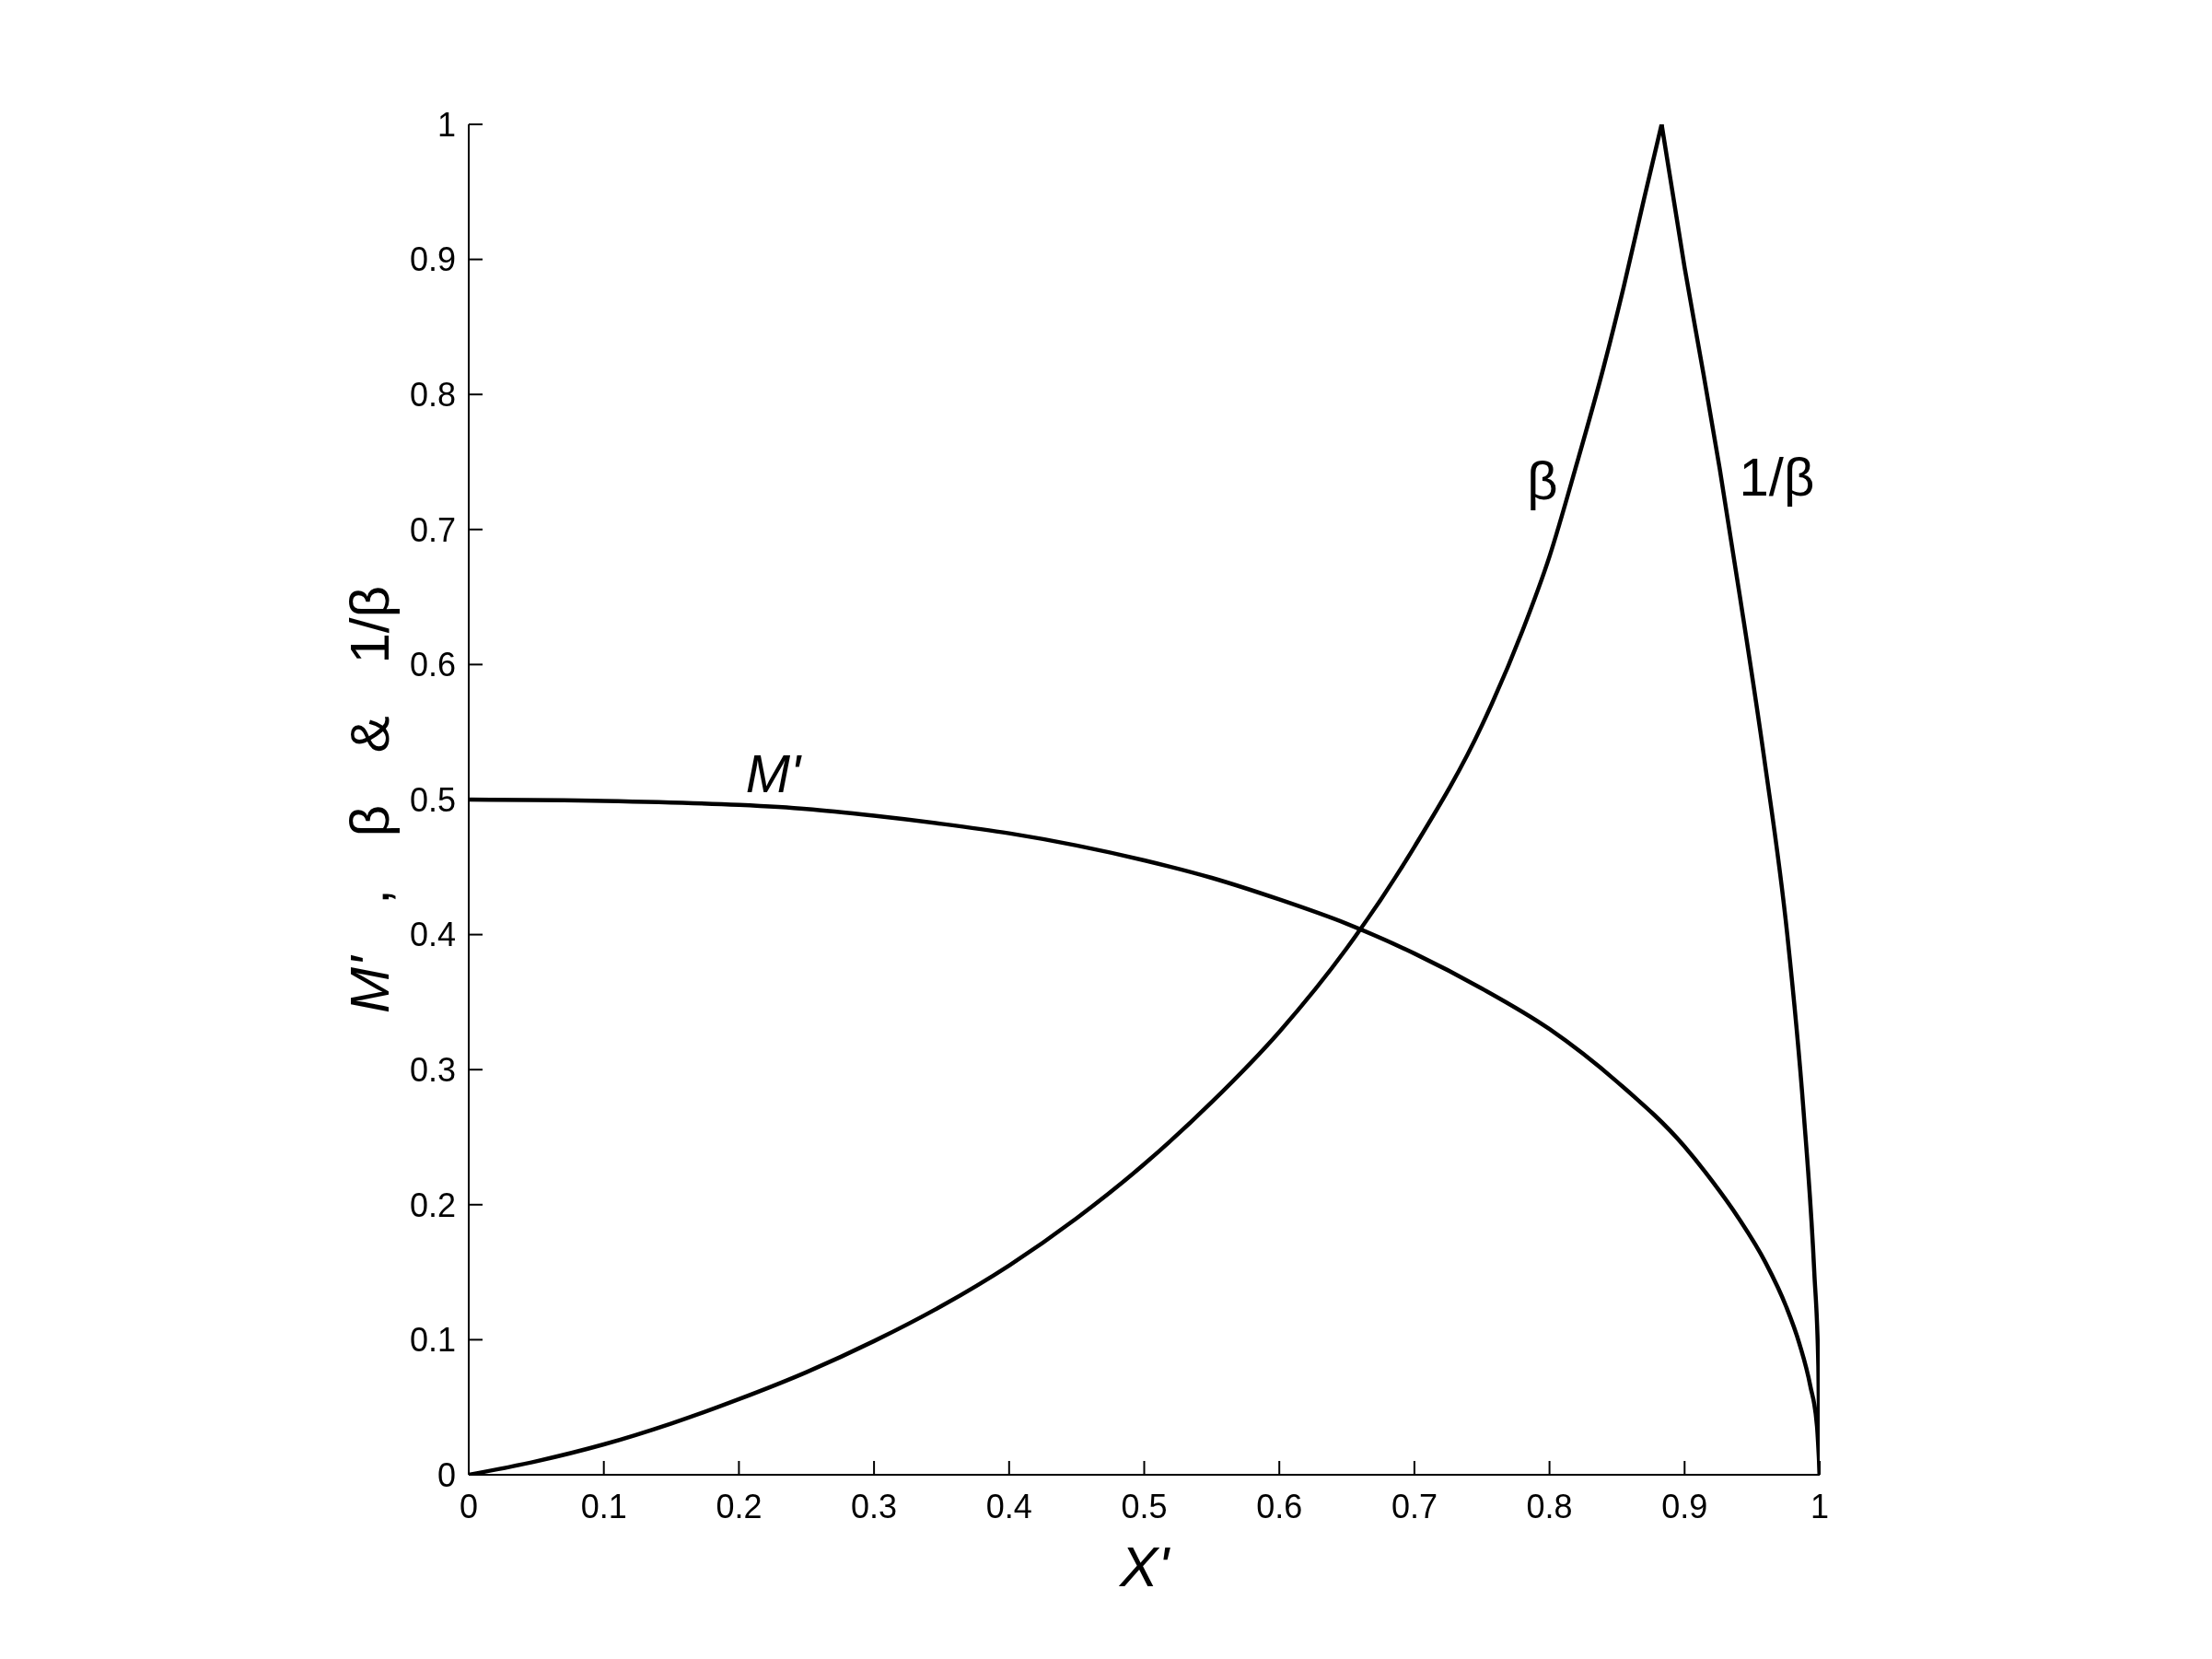  I want to click on x-tick-label: 0.8, so click(1549, 1506).